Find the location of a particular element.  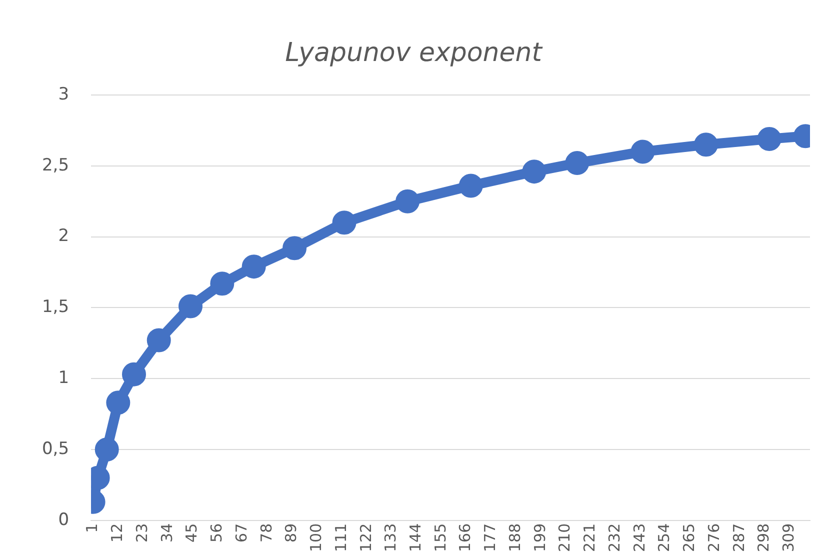

x-tick-label: 144 is located at coordinates (415, 537).